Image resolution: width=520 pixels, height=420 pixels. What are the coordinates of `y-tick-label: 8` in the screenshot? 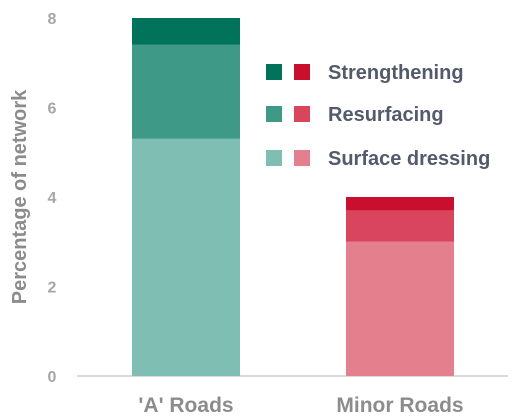 It's located at (52, 19).